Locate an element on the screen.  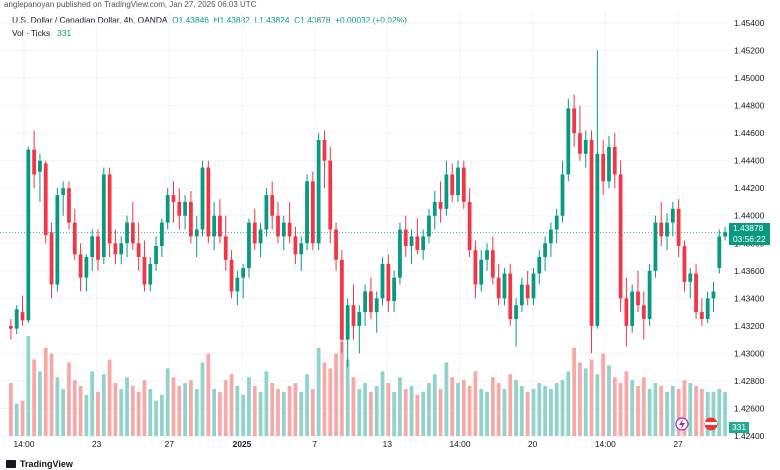
time-axis: 14:00 23 27 2025 7 13 14:00 20 14:00 27 is located at coordinates (348, 444).